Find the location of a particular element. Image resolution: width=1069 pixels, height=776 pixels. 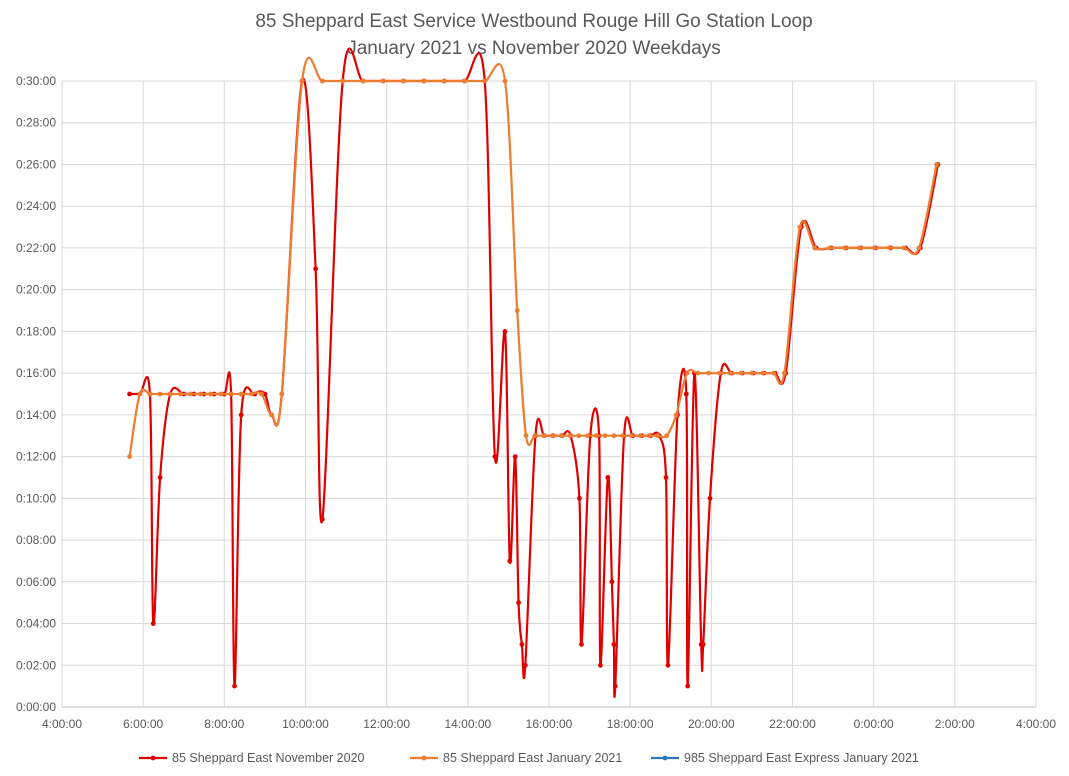

x-tick-label: 22:00:00 is located at coordinates (792, 724).